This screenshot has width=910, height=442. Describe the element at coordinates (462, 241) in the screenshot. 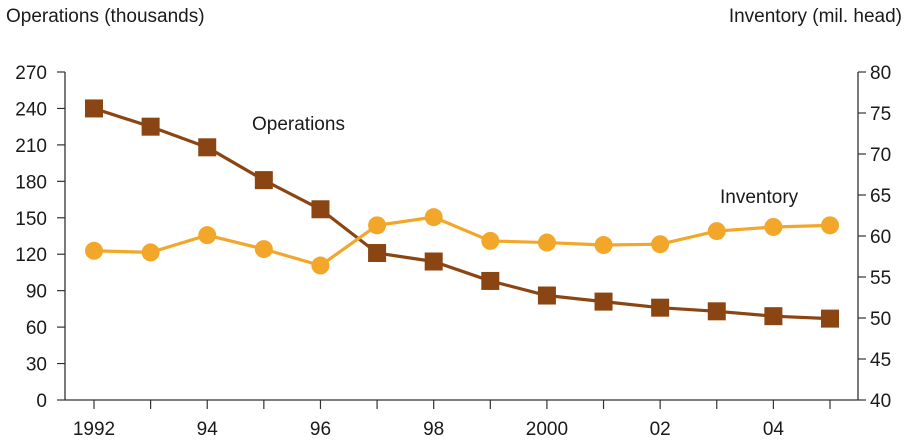

I see `inventory-line` at that location.